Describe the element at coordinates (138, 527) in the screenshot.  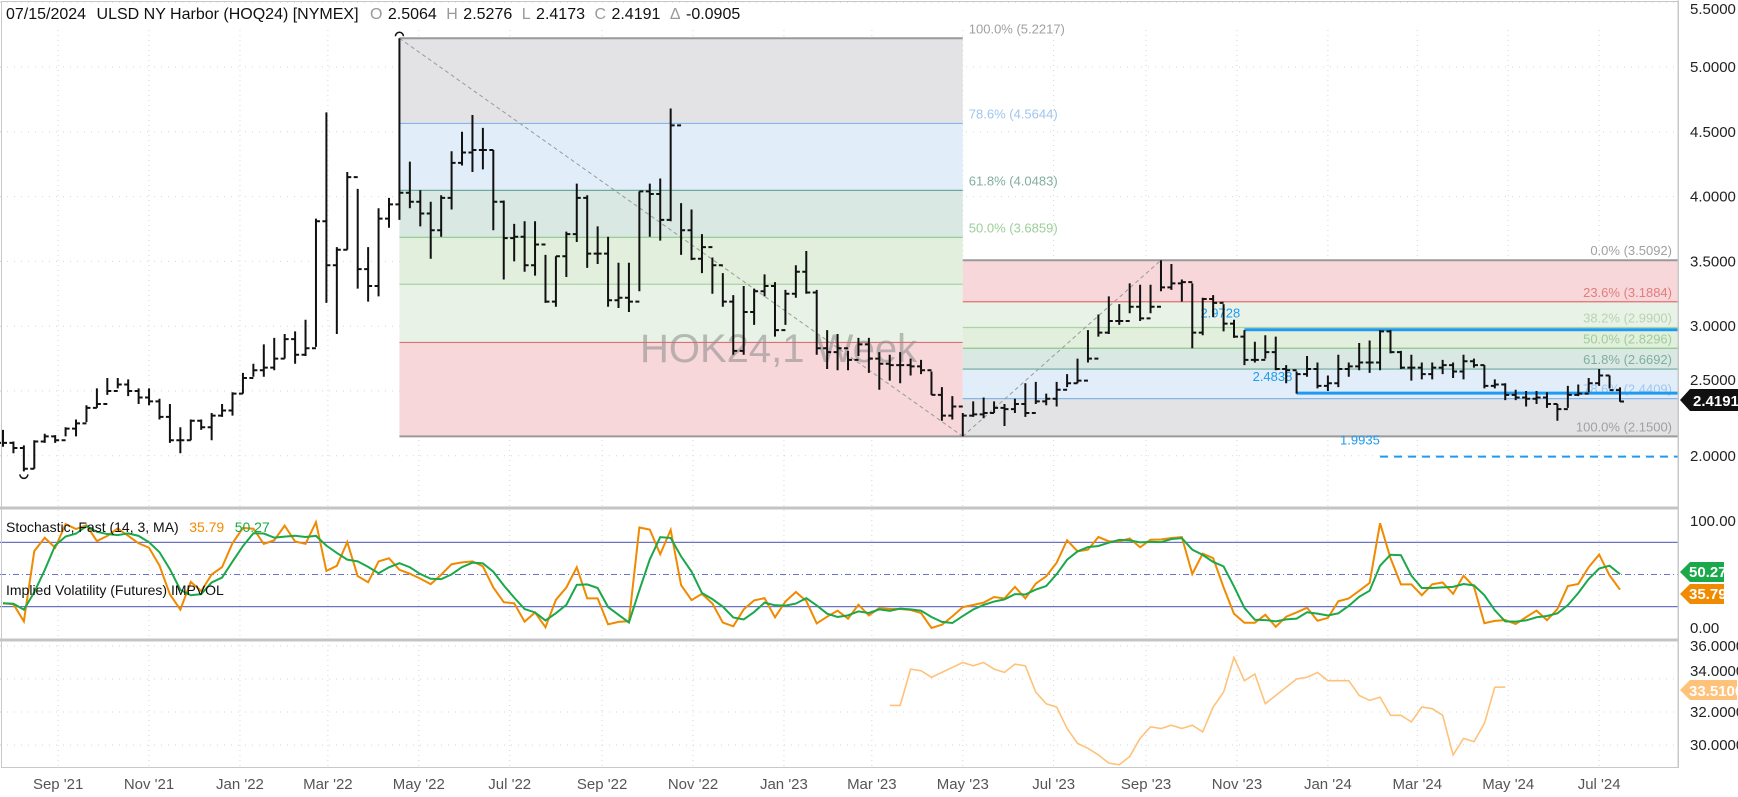
I see `stochastic-legend: Stochastic, Fast (14, 3, MA) 35.79 50.27` at that location.